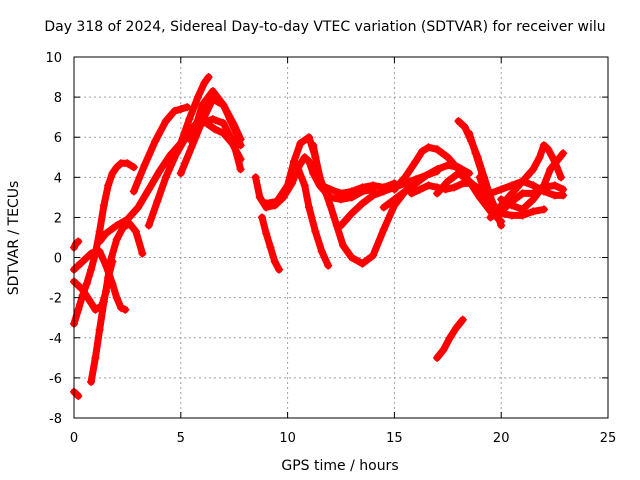 This screenshot has width=640, height=480. Describe the element at coordinates (58, 98) in the screenshot. I see `y-tick-label: 8` at that location.